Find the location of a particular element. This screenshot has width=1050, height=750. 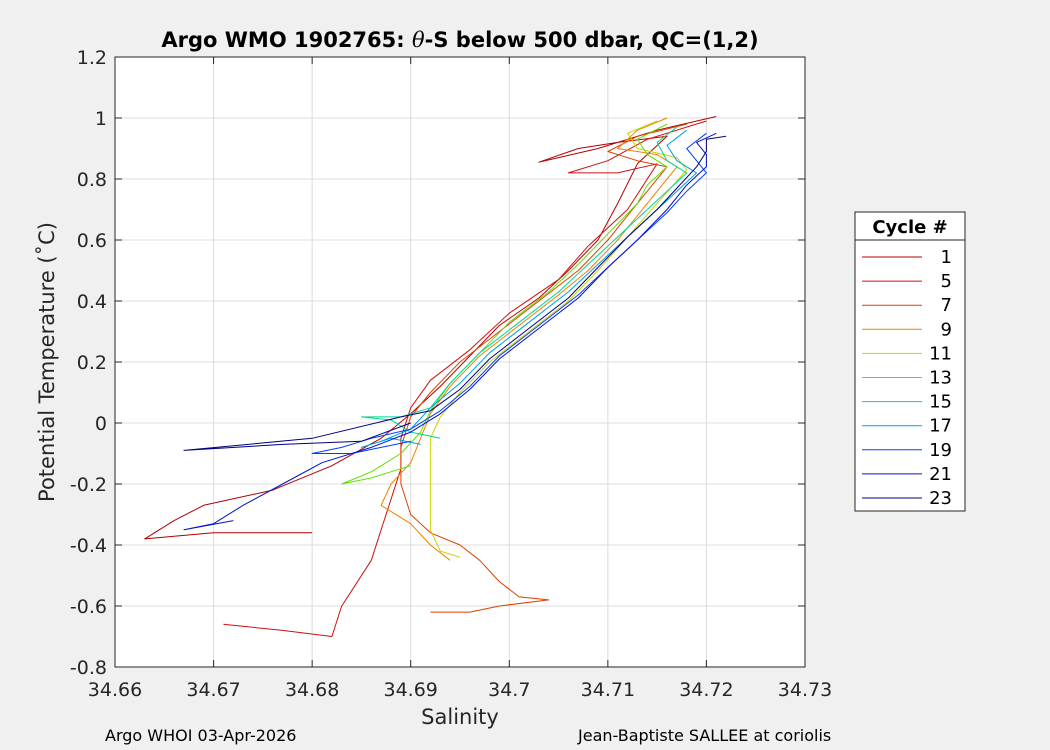

y-tick-label: 0.4 is located at coordinates (92, 302).